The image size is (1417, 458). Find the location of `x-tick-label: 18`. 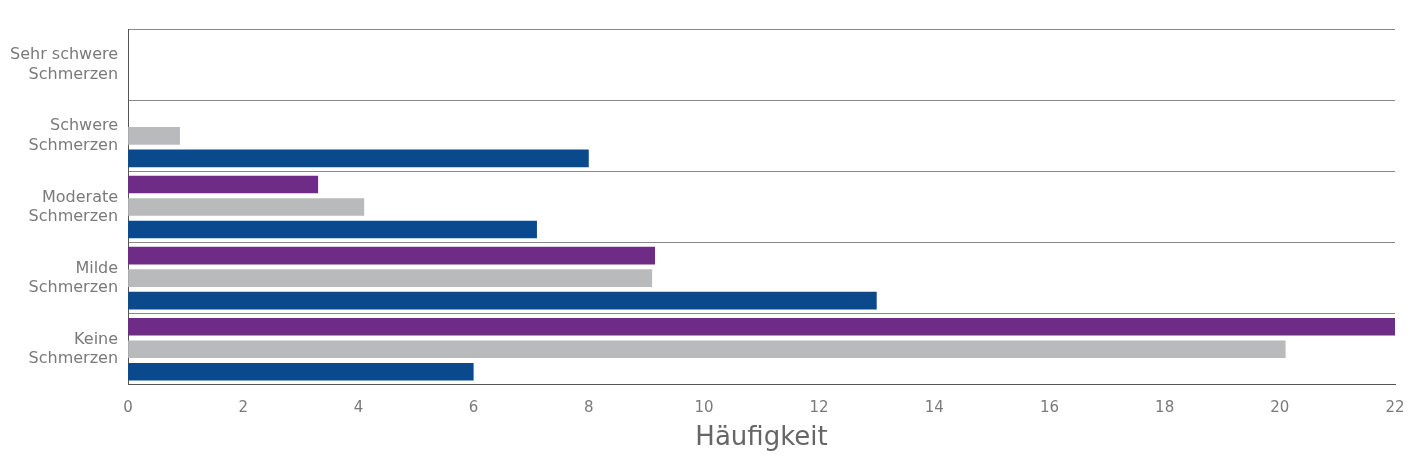

x-tick-label: 18 is located at coordinates (1165, 406).